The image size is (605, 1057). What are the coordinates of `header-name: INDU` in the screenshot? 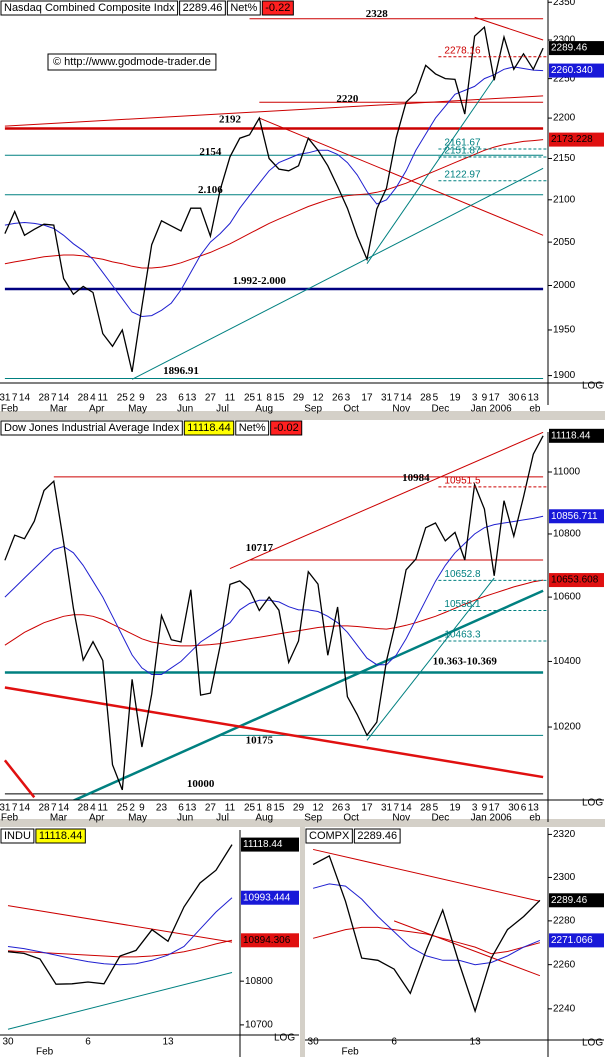 It's located at (17, 836).